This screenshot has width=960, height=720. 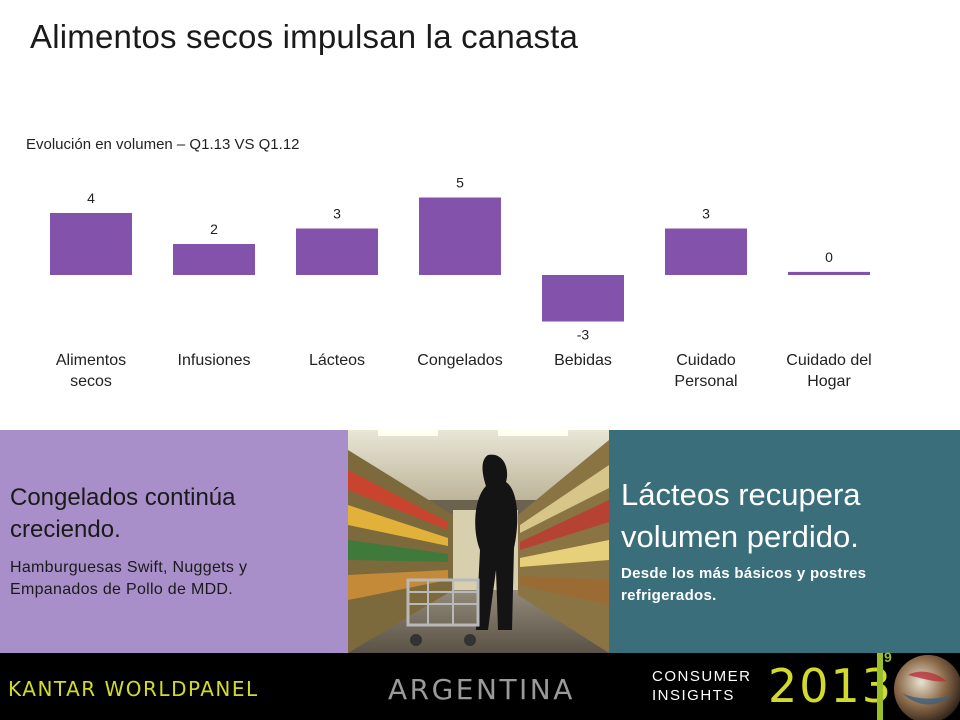 I want to click on category-label: Lácteos, so click(x=337, y=360).